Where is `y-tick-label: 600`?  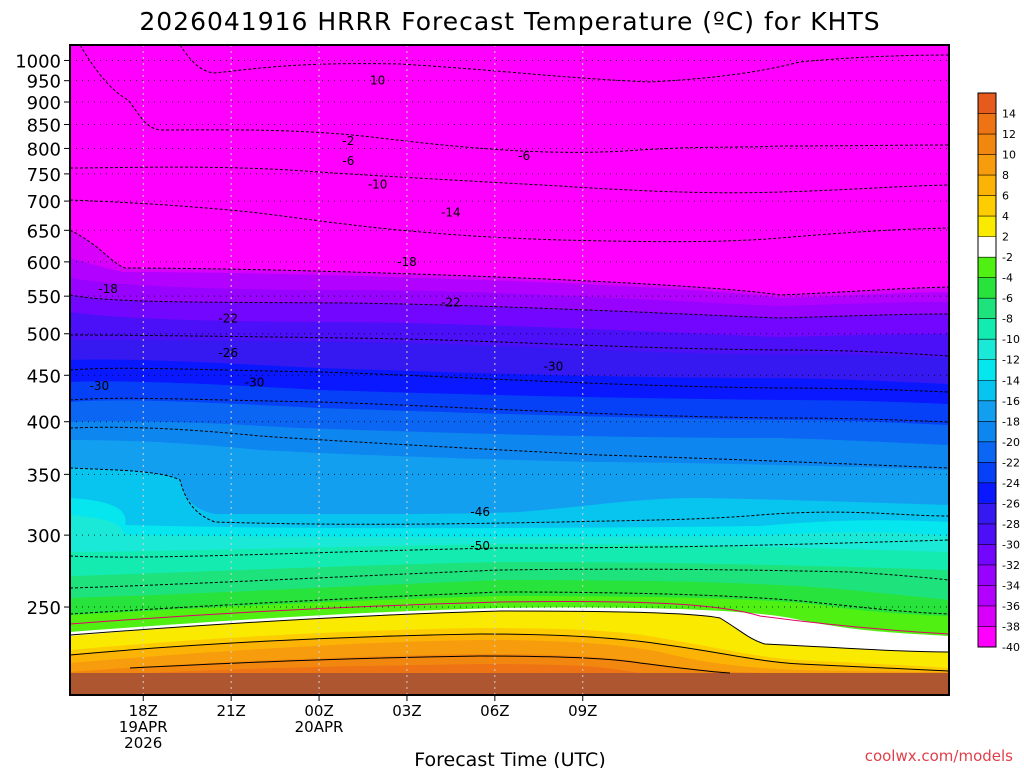 y-tick-label: 600 is located at coordinates (44, 263).